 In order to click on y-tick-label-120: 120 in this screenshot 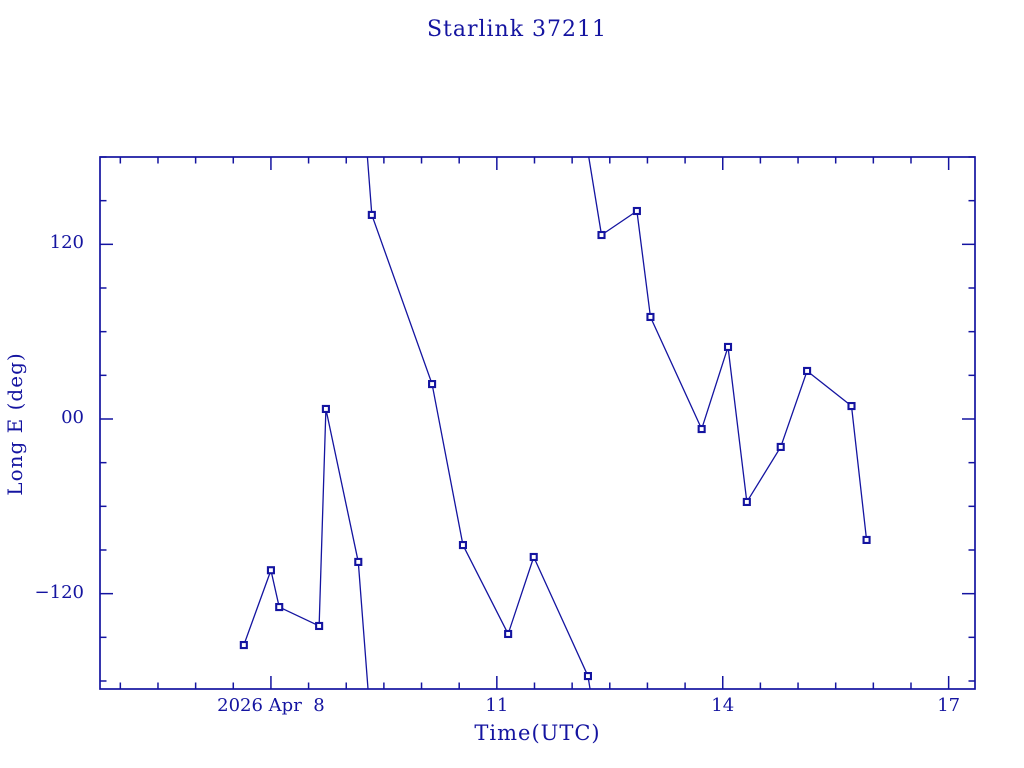, I will do `click(66, 243)`.